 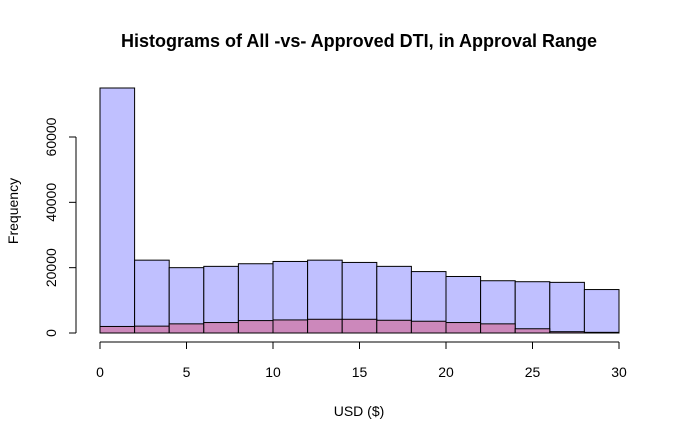 I want to click on x-tick-label: 20, so click(x=446, y=372).